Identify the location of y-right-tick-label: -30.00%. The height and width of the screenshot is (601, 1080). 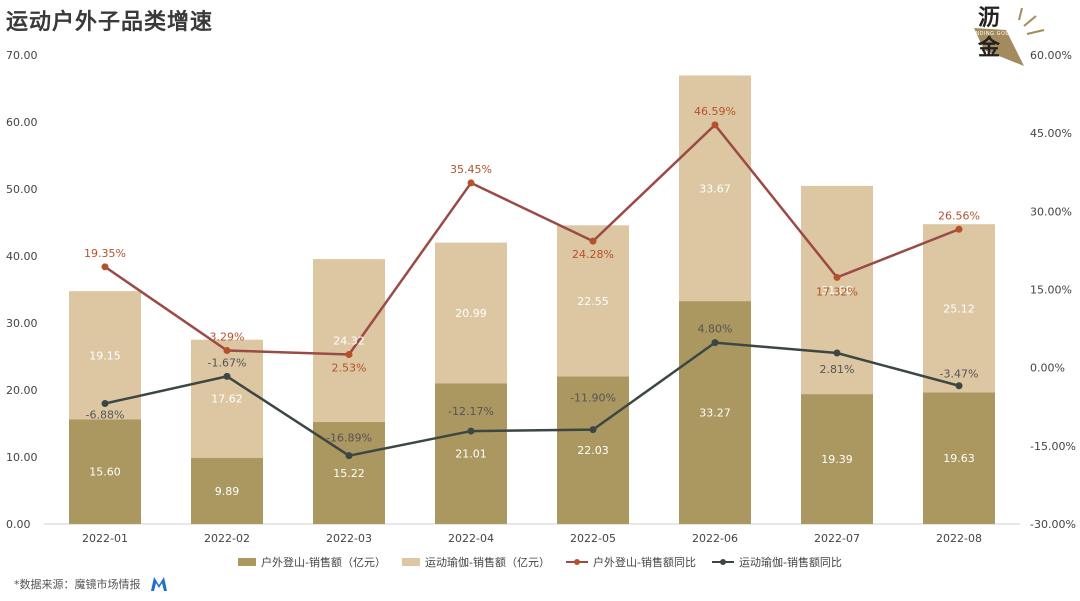
(1053, 524).